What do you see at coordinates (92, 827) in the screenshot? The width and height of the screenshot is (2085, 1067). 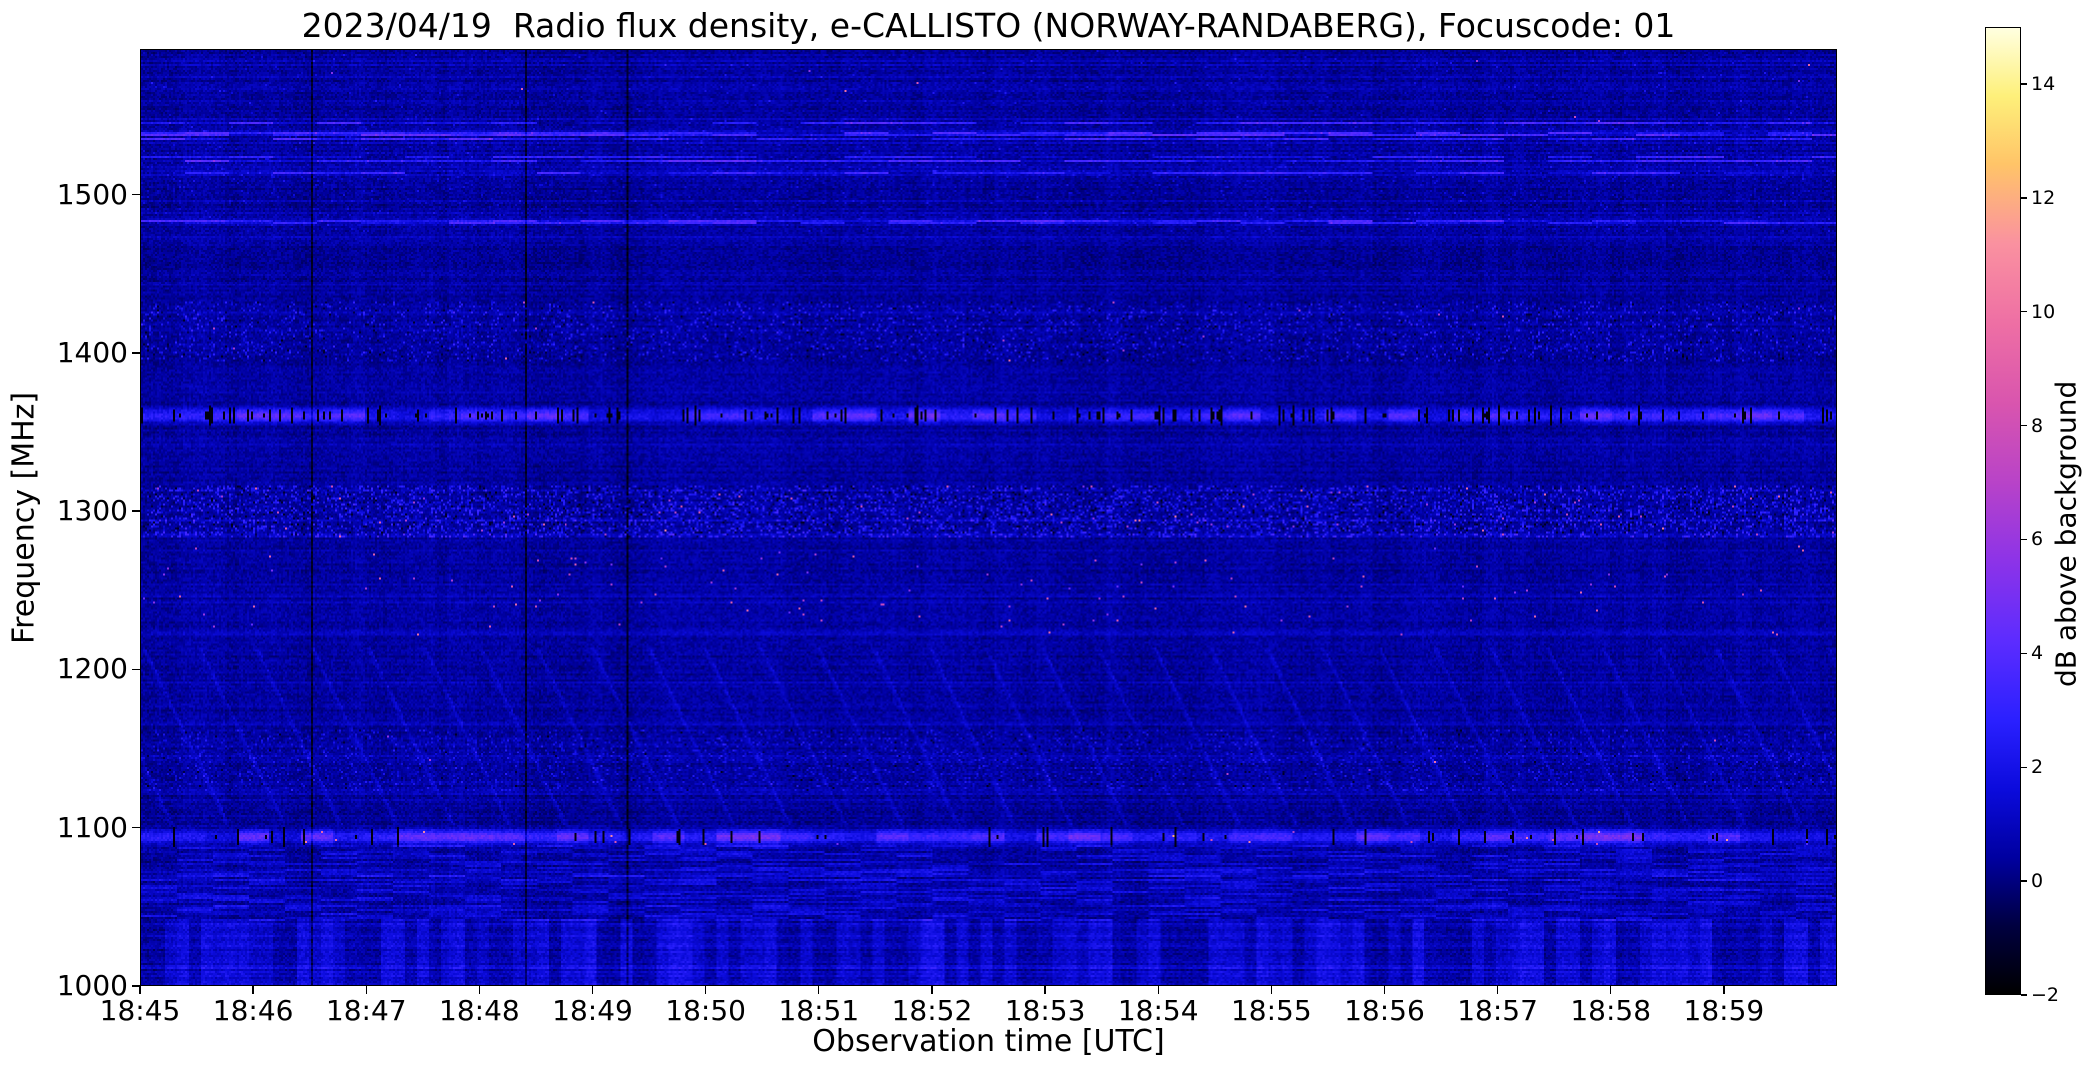 I see `y-tick-label: 1100` at bounding box center [92, 827].